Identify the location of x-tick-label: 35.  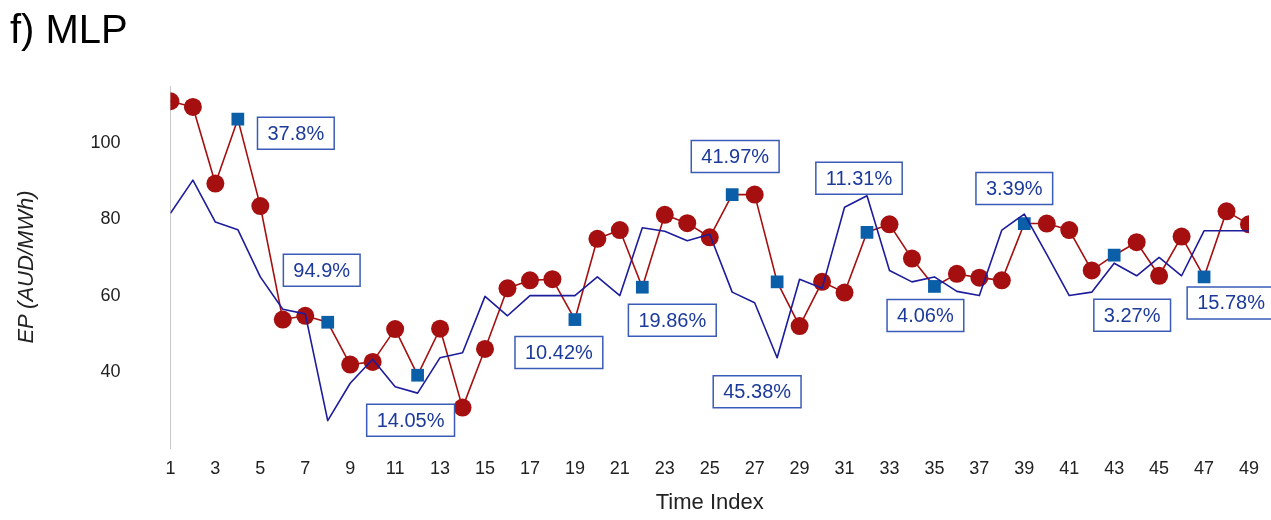
(934, 467).